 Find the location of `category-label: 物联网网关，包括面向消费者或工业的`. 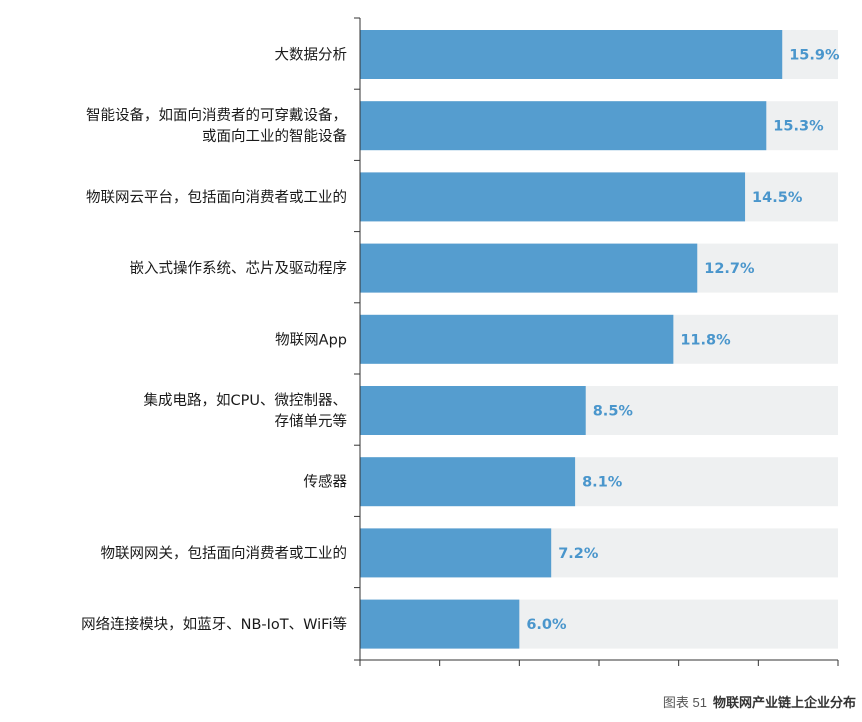

category-label: 物联网网关，包括面向消费者或工业的 is located at coordinates (224, 553).